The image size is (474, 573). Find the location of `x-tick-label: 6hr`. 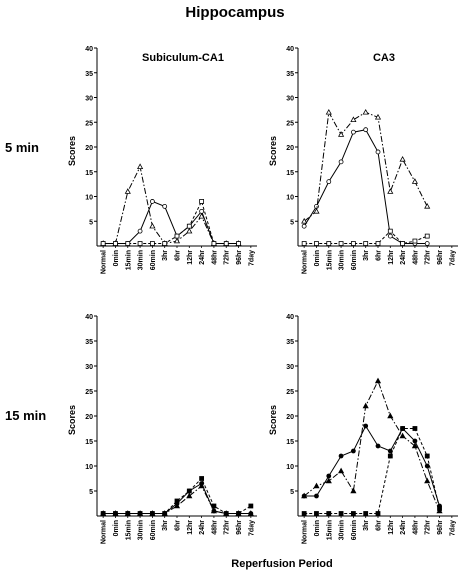

x-tick-label: 6hr is located at coordinates (379, 525).